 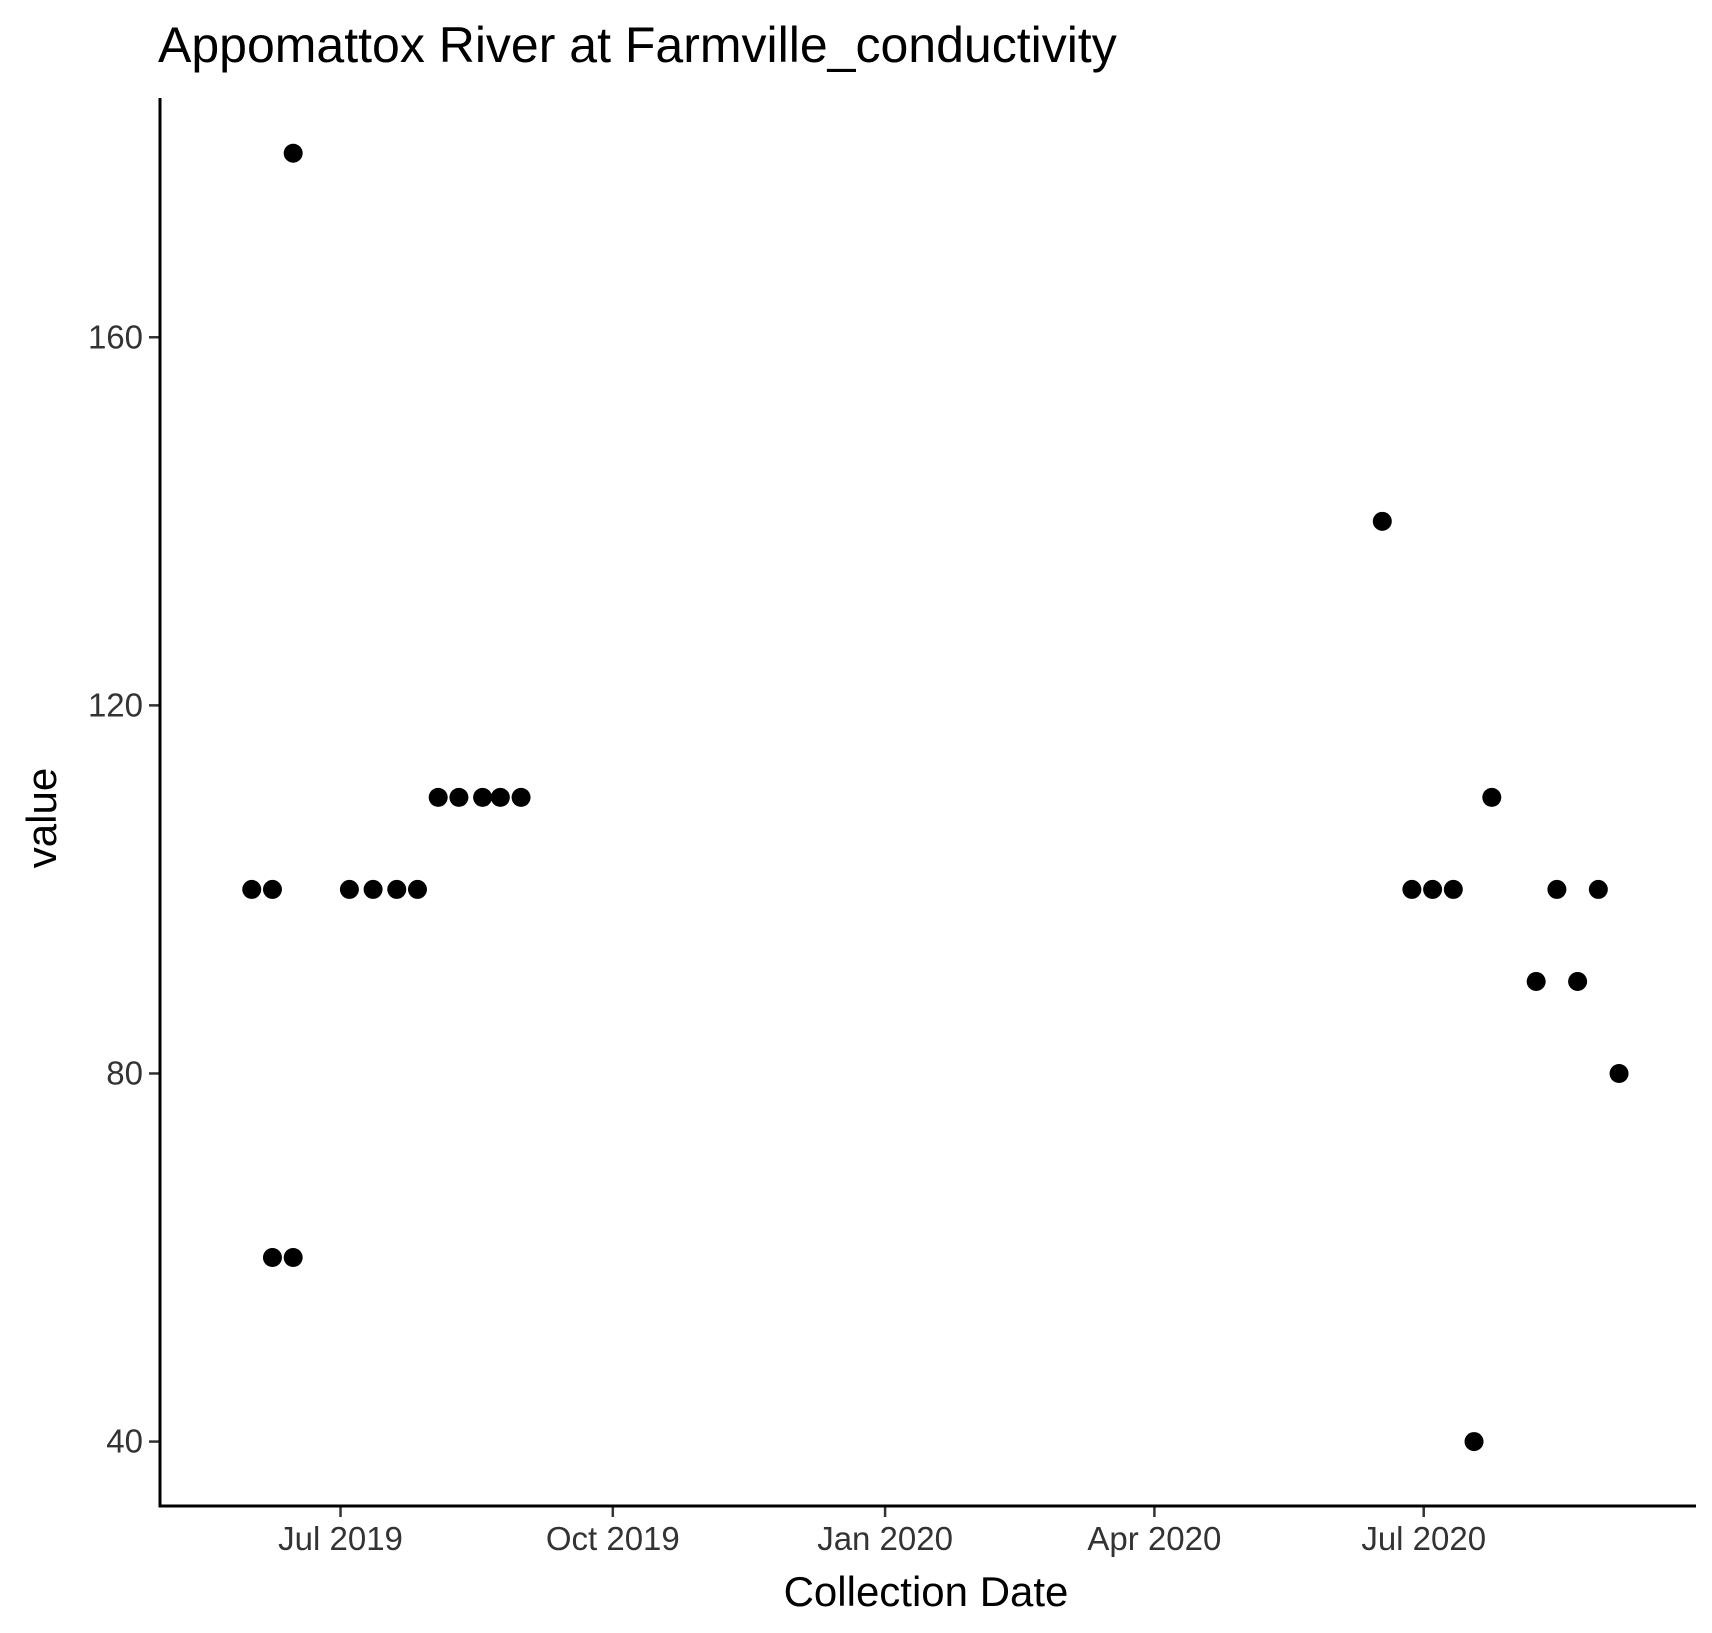 What do you see at coordinates (115, 336) in the screenshot?
I see `y-tick-label: 160` at bounding box center [115, 336].